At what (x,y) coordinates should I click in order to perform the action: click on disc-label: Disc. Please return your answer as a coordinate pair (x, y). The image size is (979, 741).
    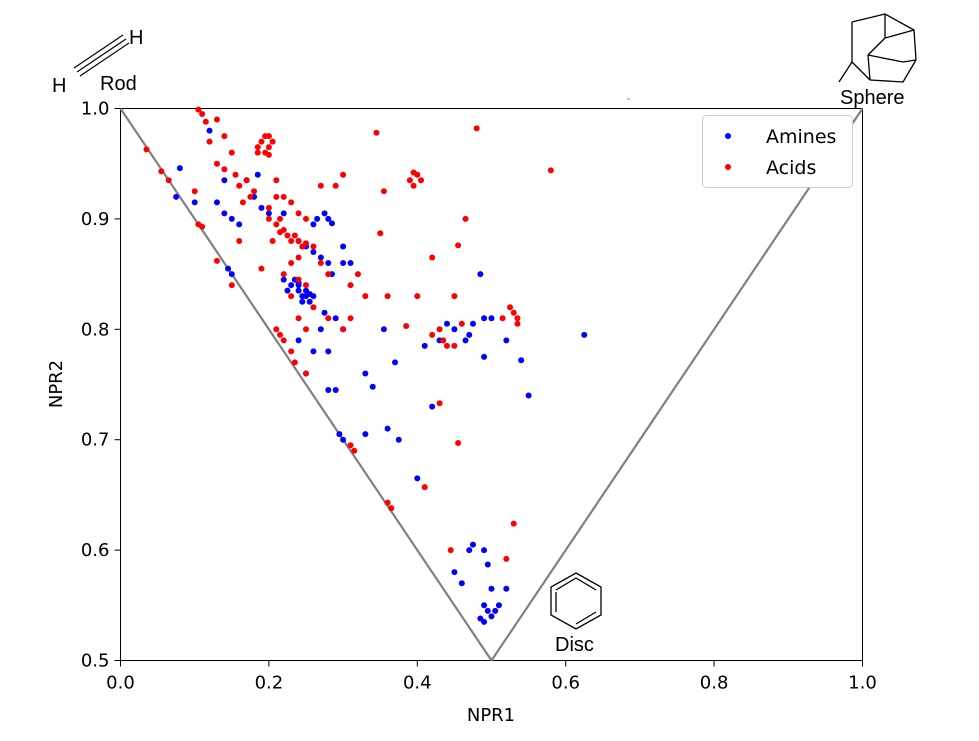
    Looking at the image, I should click on (574, 645).